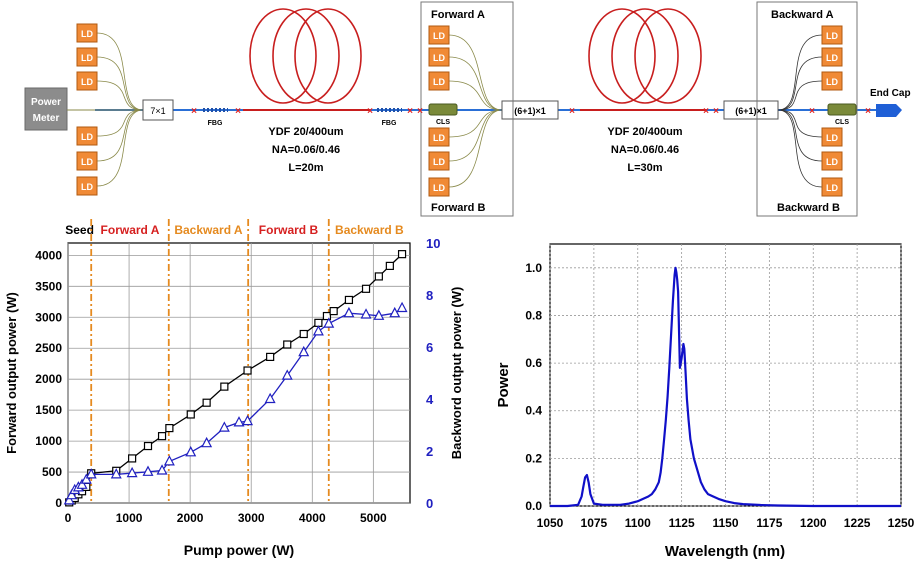  I want to click on chart1-ytick-label: 2500, so click(48, 348).